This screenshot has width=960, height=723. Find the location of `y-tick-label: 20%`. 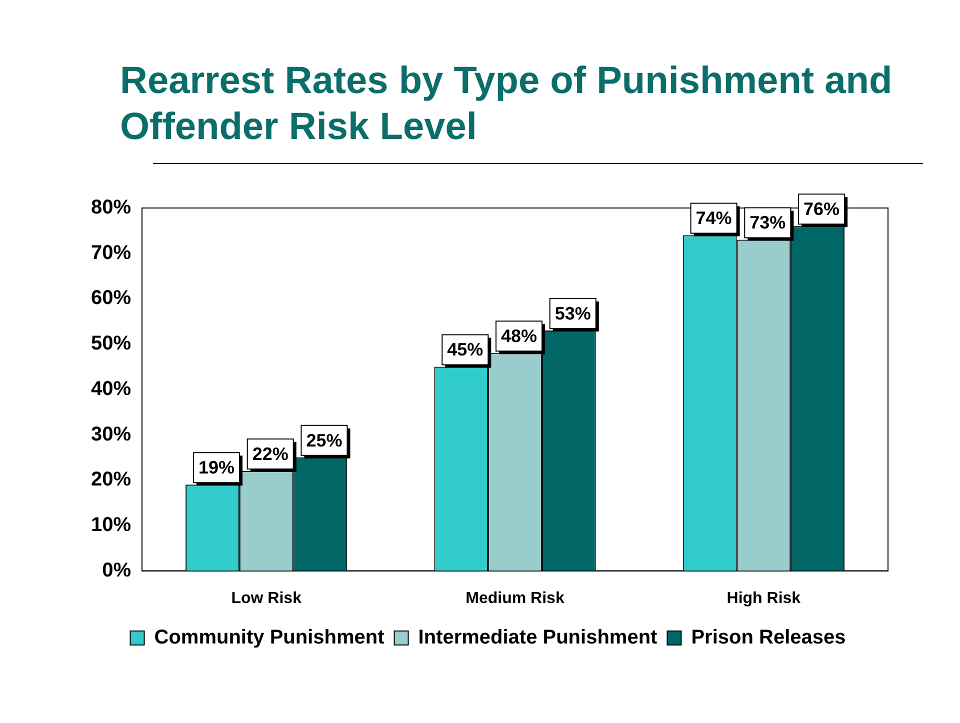

y-tick-label: 20% is located at coordinates (111, 479).